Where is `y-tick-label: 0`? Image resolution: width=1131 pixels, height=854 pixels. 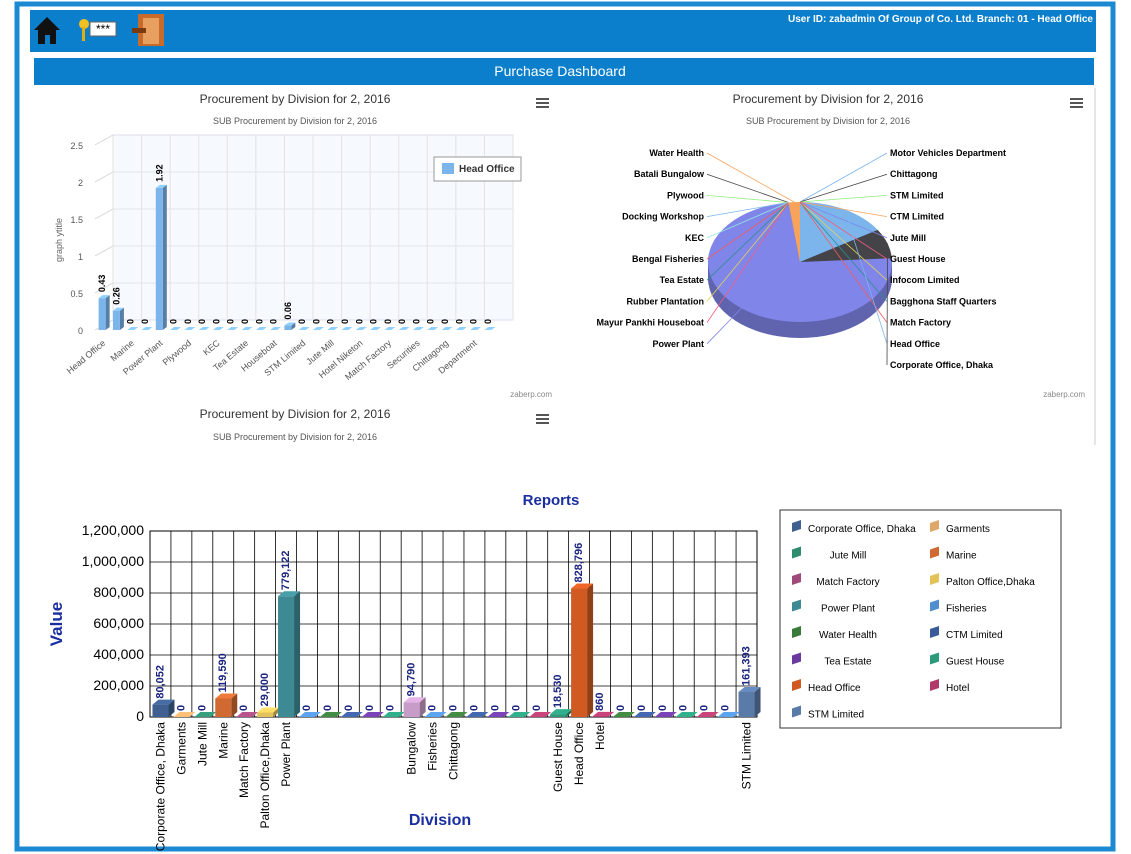
y-tick-label: 0 is located at coordinates (80, 331).